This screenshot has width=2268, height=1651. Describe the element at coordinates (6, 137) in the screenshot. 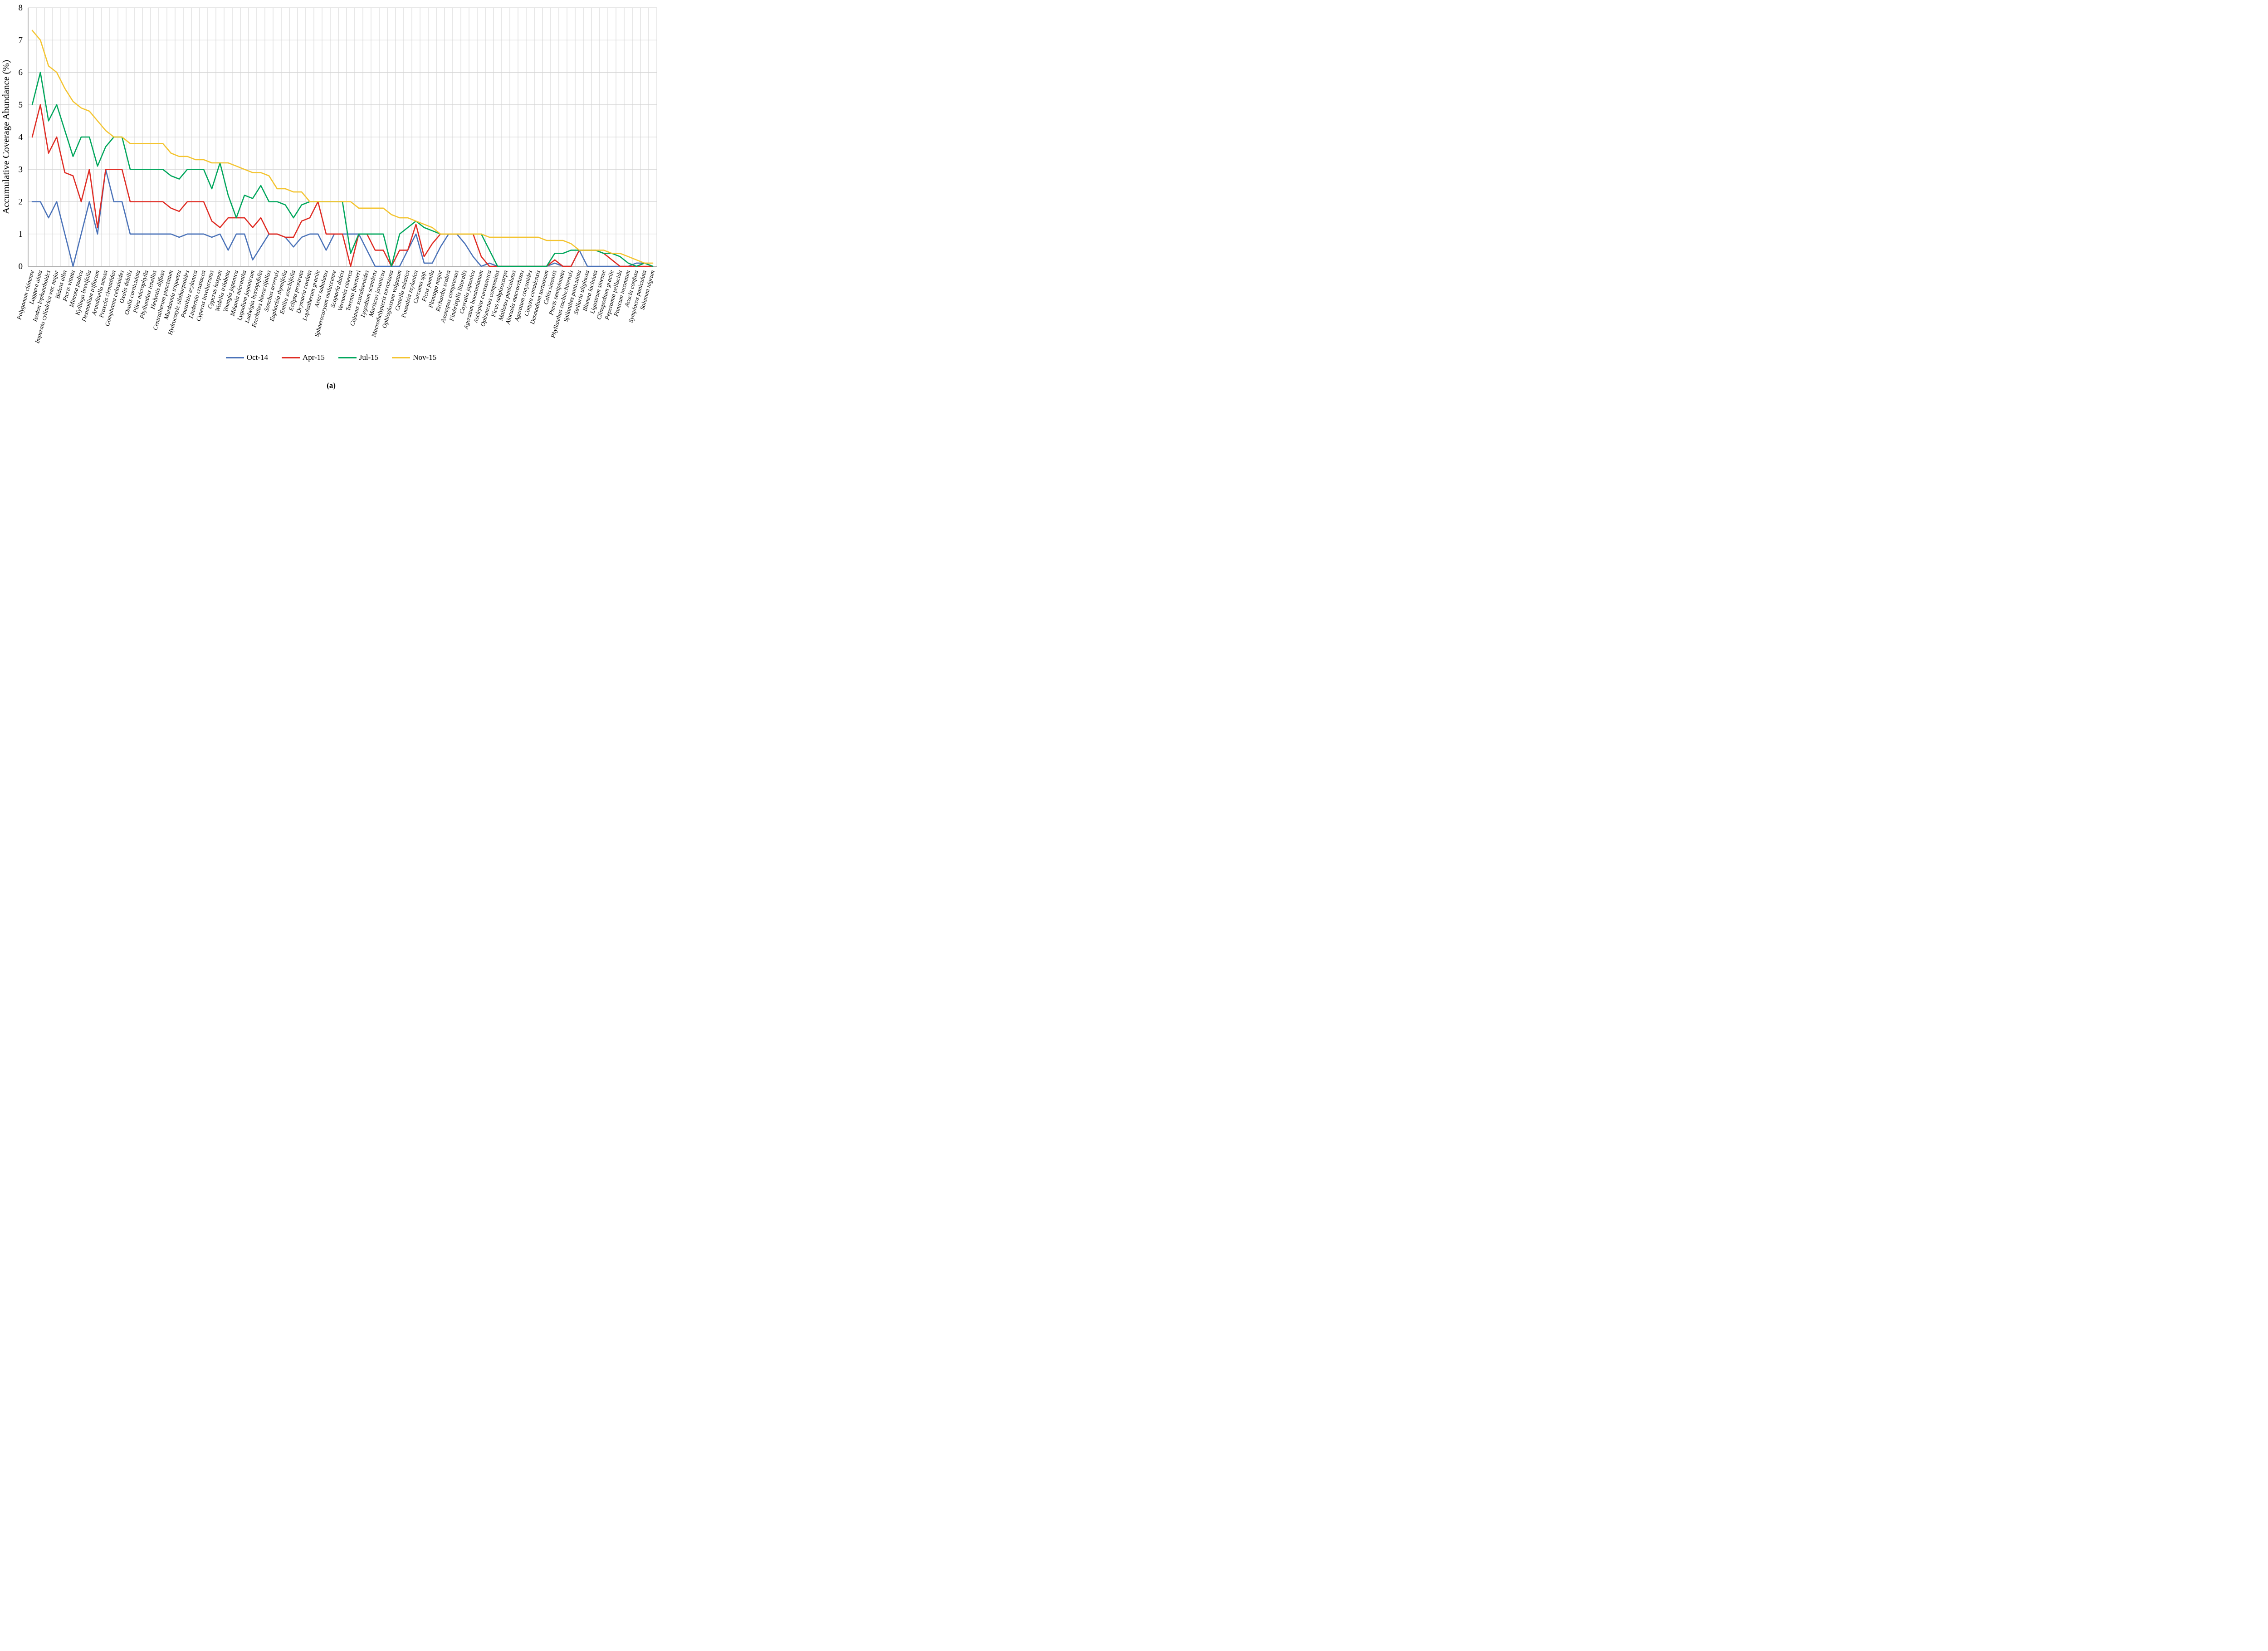

I see `y-axis-title: Accumulative Coverage Abundance (%)` at that location.